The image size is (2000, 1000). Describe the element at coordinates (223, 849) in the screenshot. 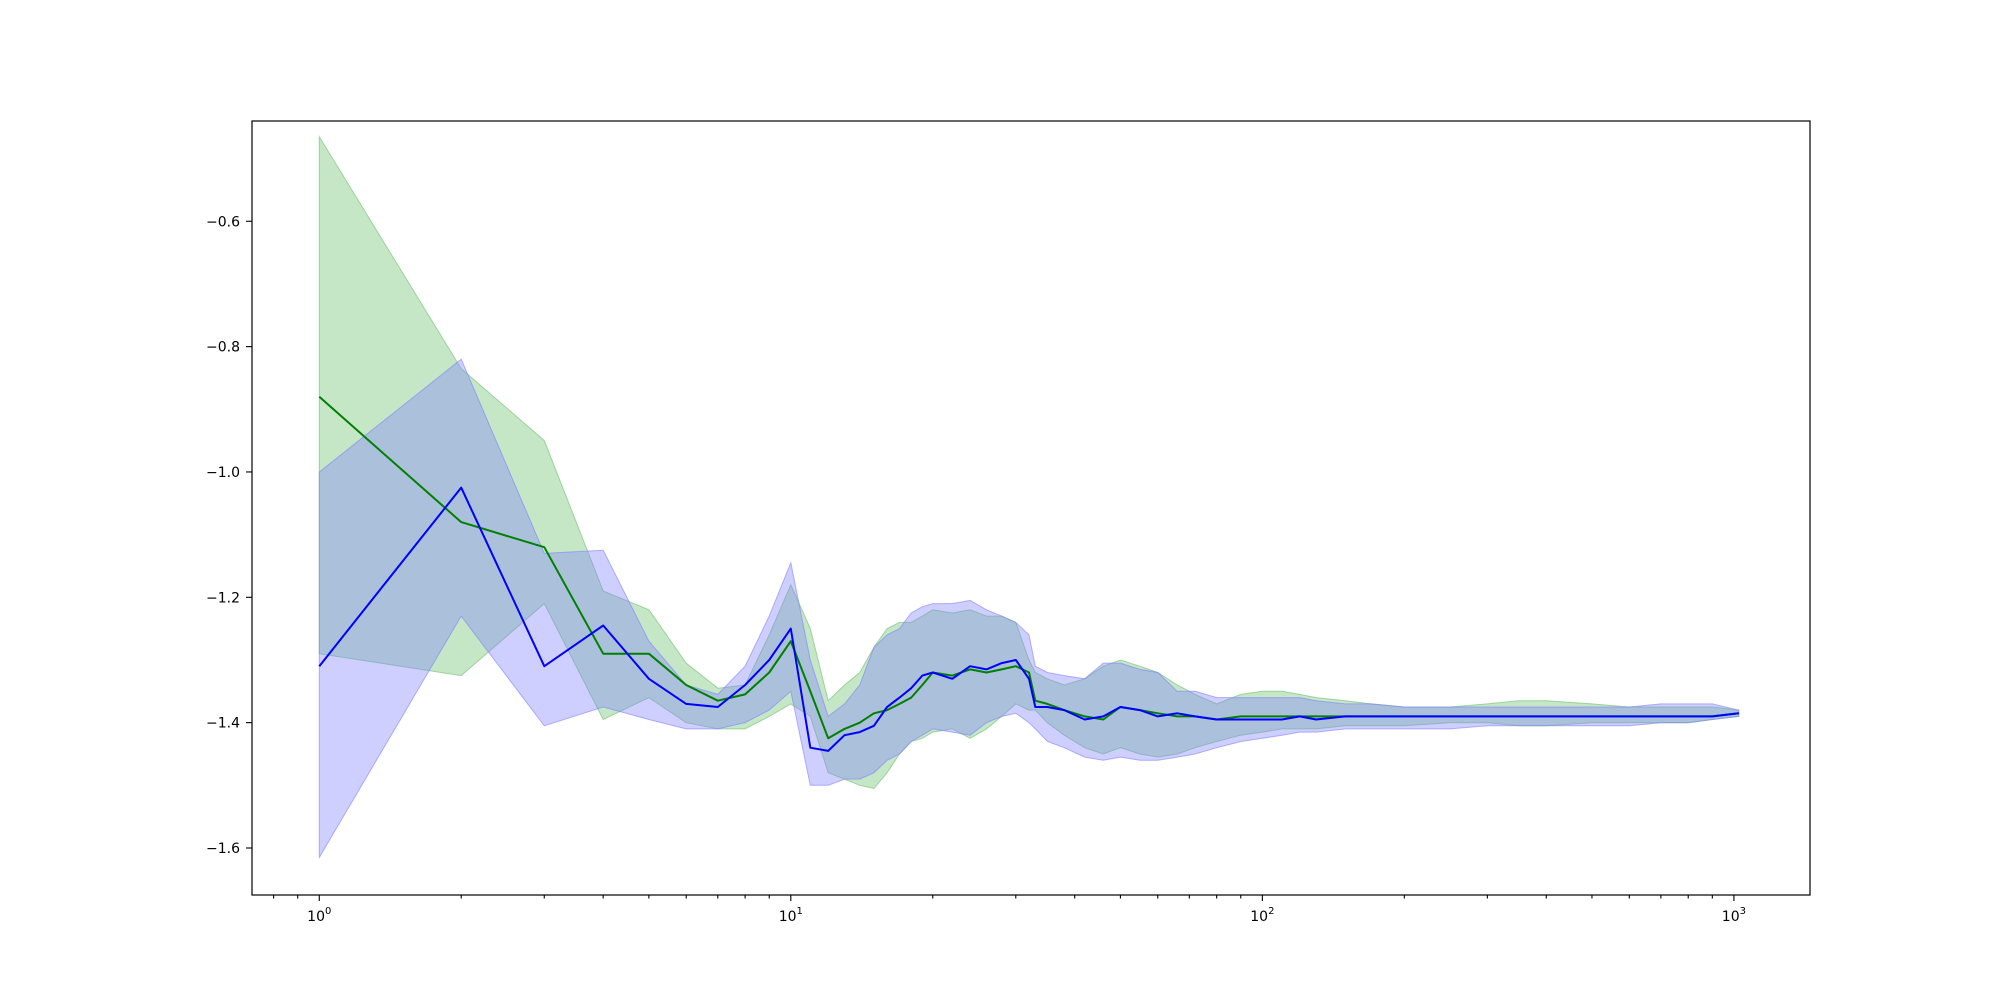

I see `y-tick-label: −1.6` at that location.